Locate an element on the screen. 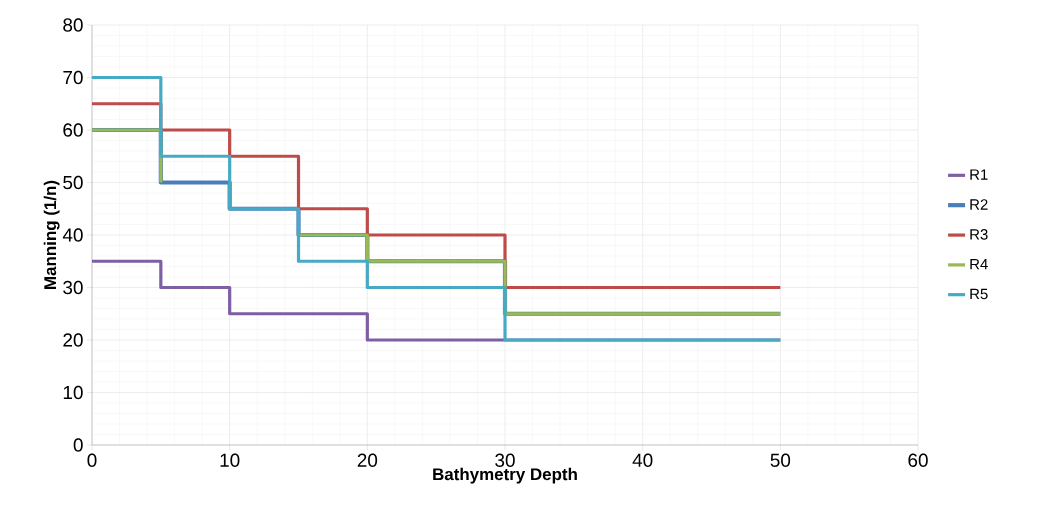 Image resolution: width=1041 pixels, height=529 pixels. x-tick-label: 0 is located at coordinates (92, 460).